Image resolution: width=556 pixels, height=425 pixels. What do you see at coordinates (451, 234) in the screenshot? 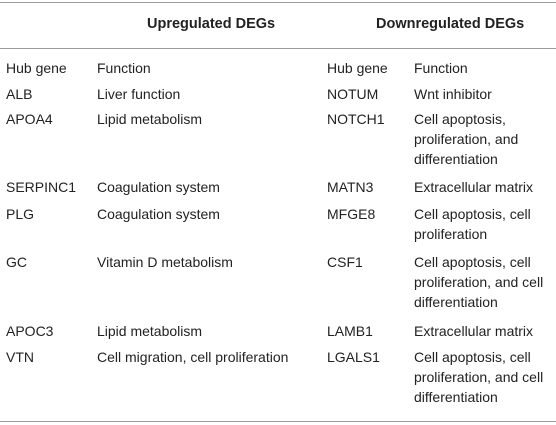
I see `table-row-4-down-function-line-2: proliferation` at bounding box center [451, 234].